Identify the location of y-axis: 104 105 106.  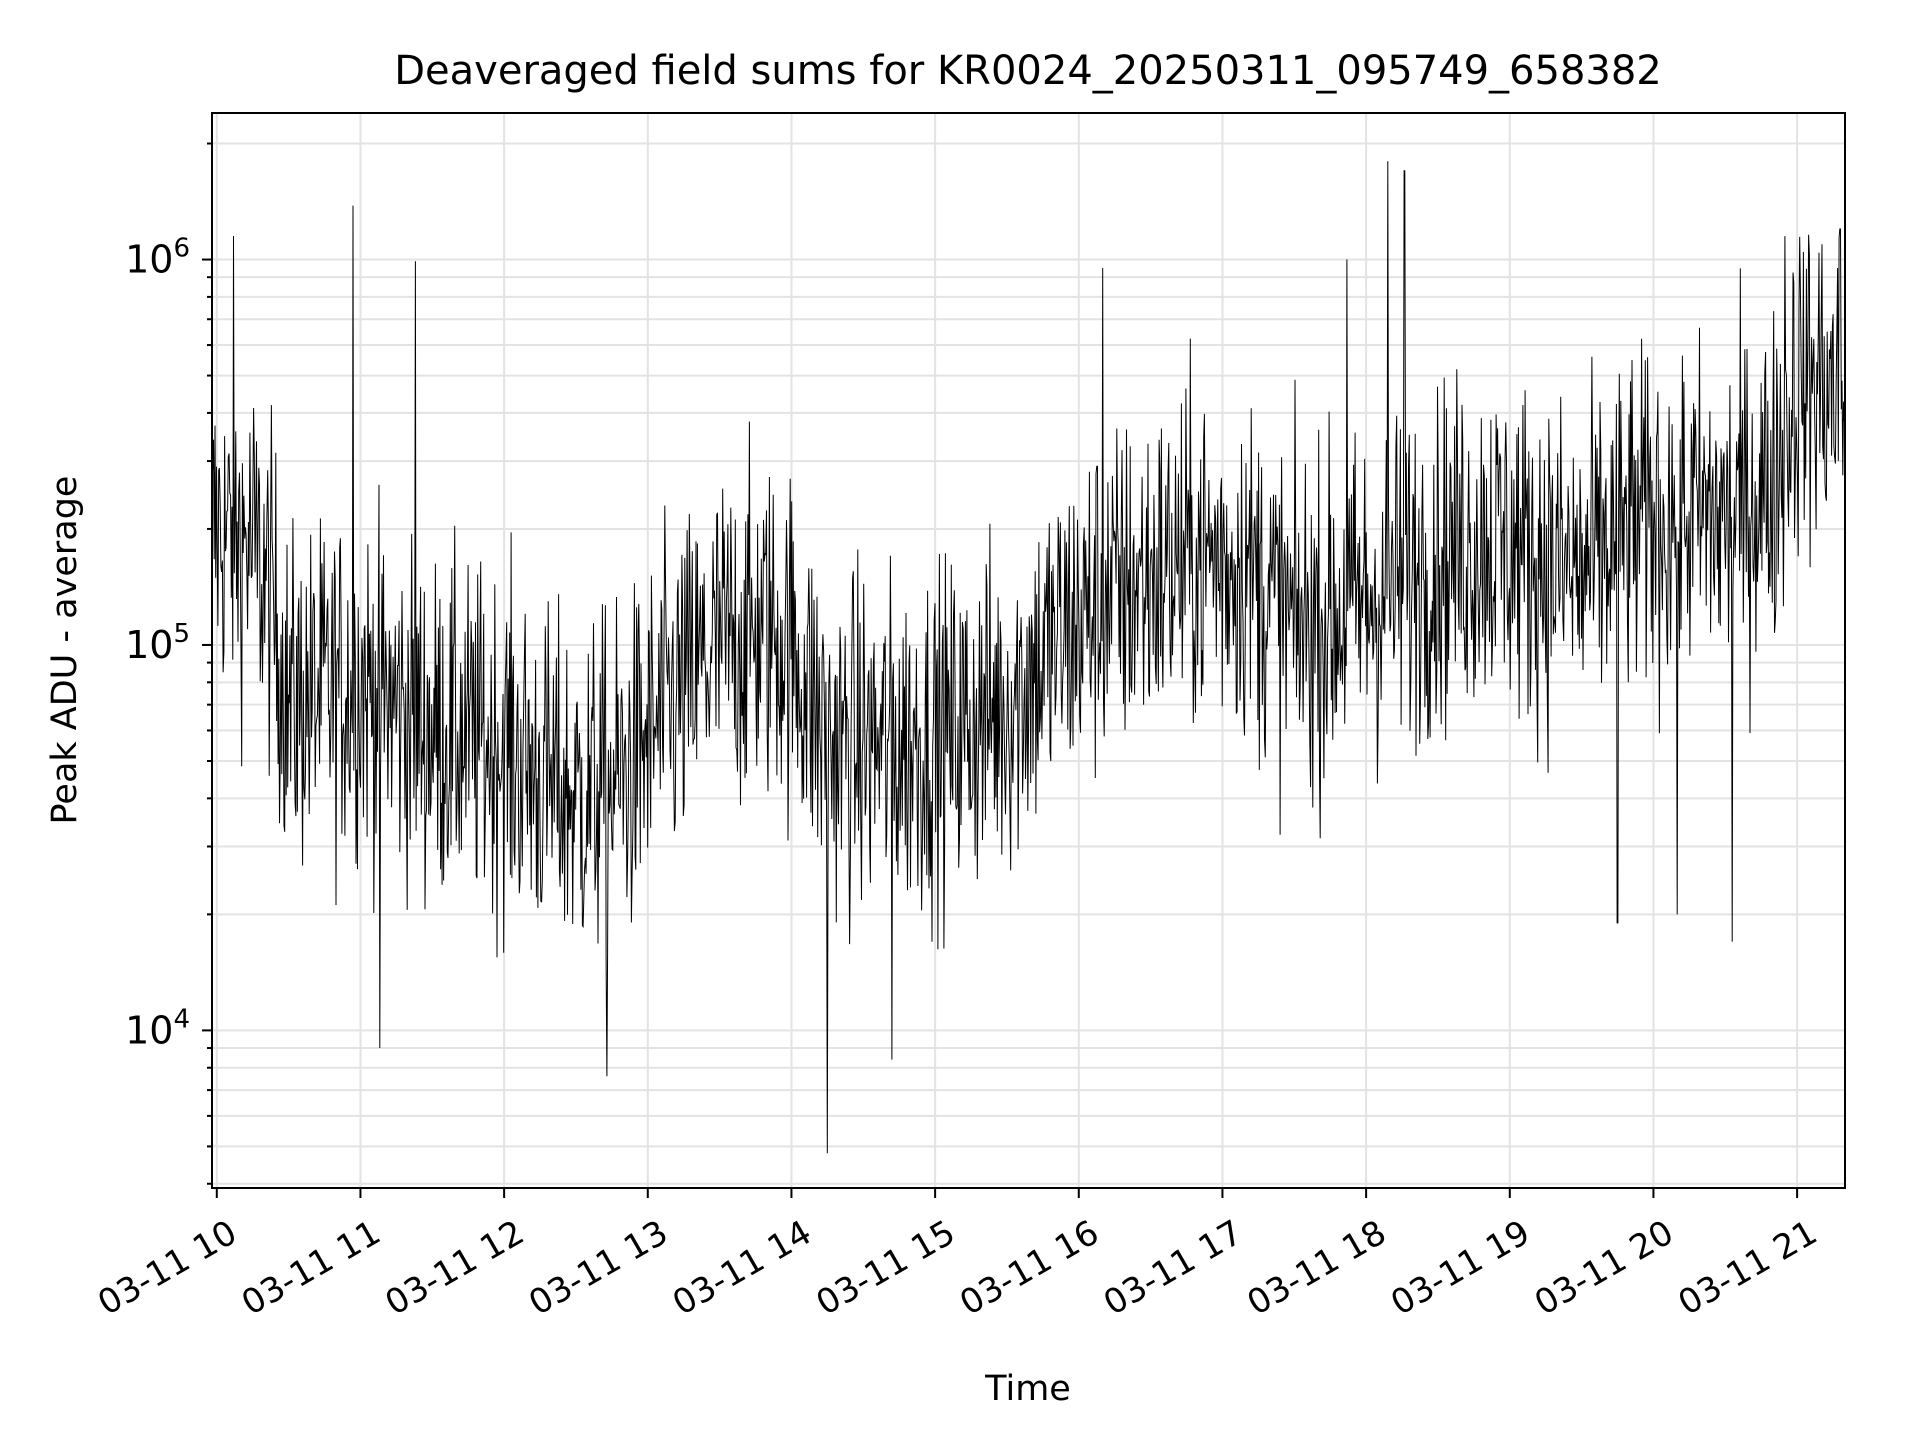
(168, 663).